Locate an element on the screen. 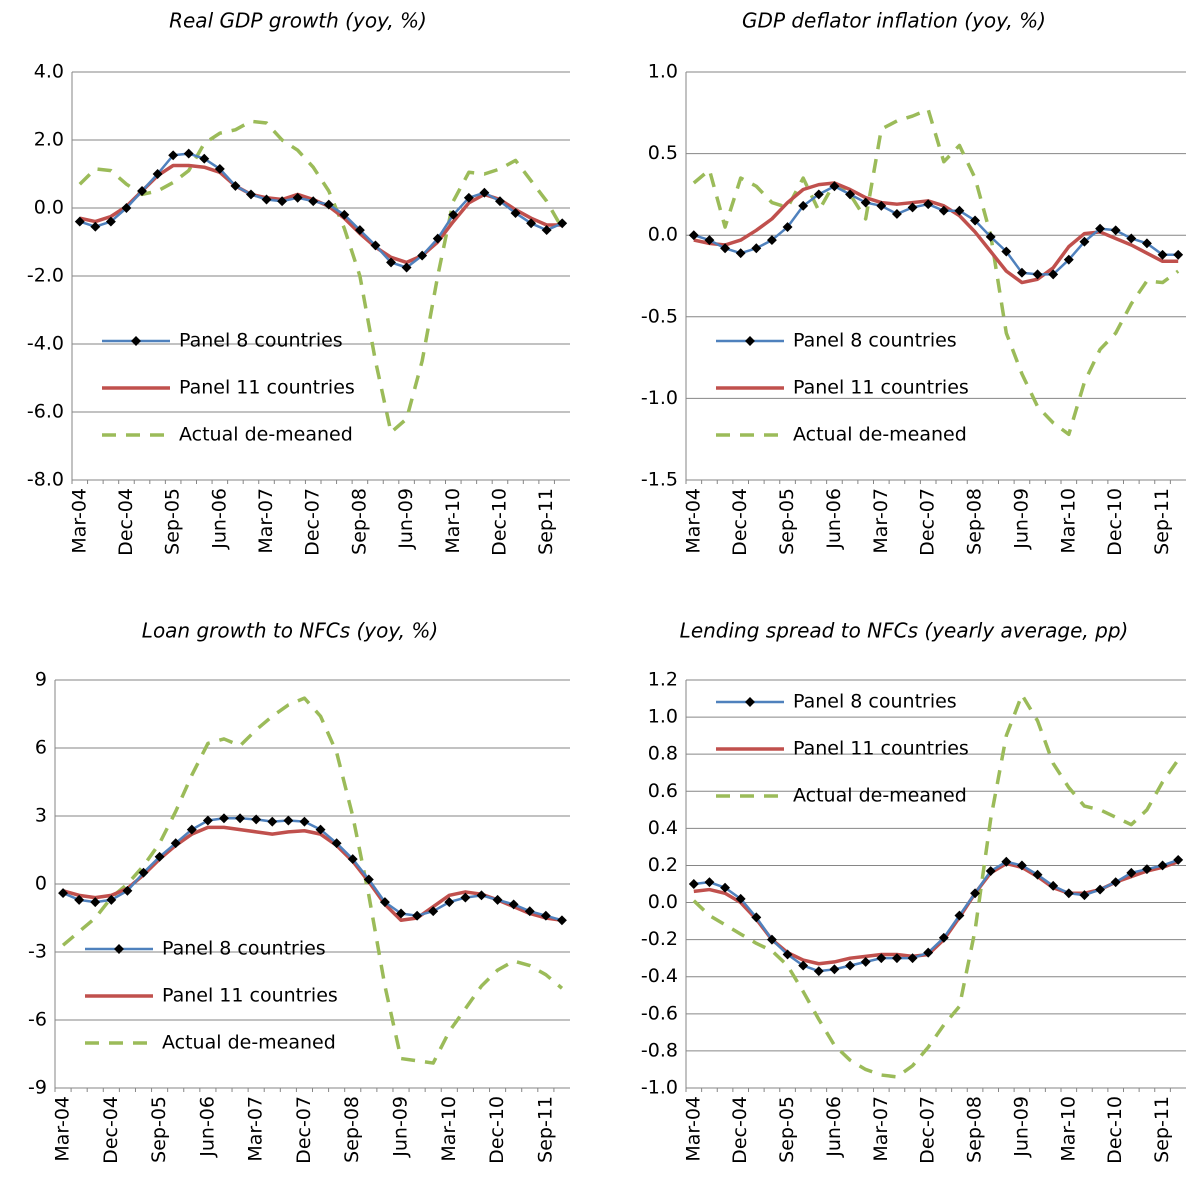 This screenshot has width=1192, height=1183. y-tick-label: 1.0 is located at coordinates (663, 72).